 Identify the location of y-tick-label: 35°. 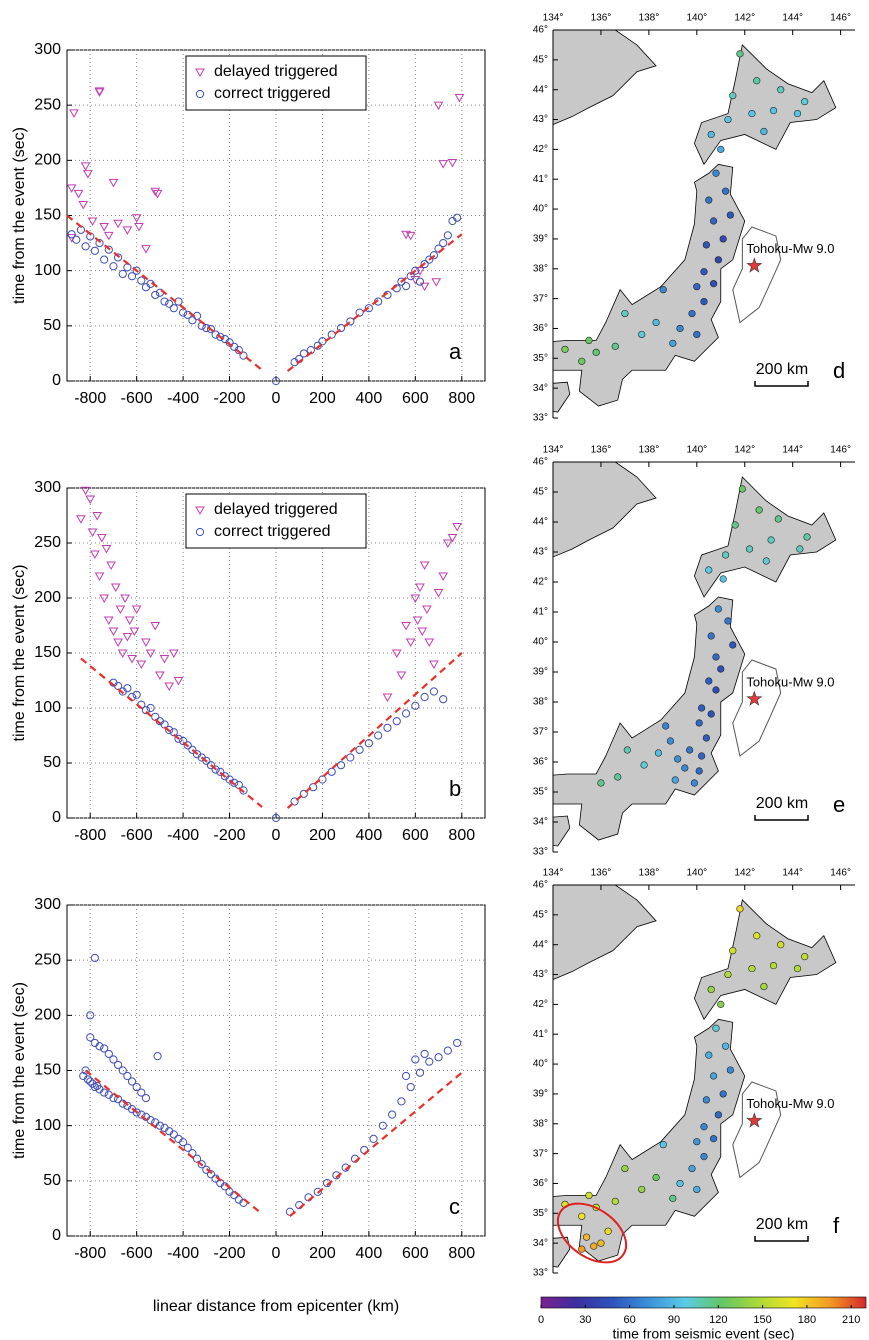
(540, 792).